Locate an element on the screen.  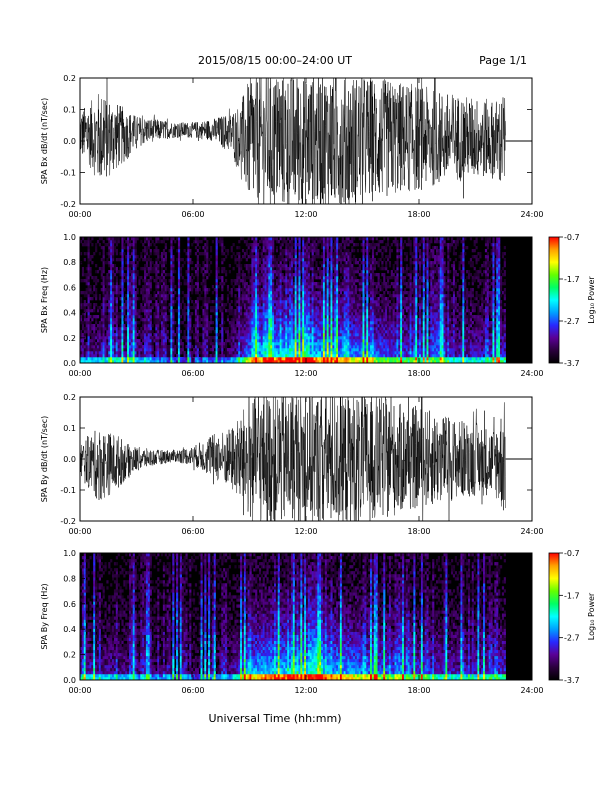
by-spectrogram-x-tick-label: 24:00 is located at coordinates (531, 690).